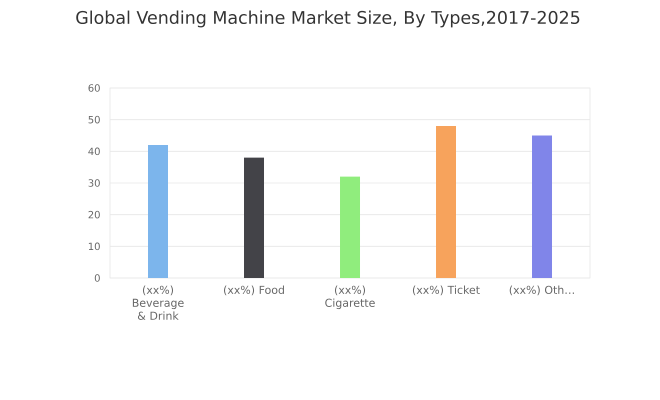 This screenshot has height=400, width=660. I want to click on x-tick-label: (xx%) Cigarette, so click(350, 298).